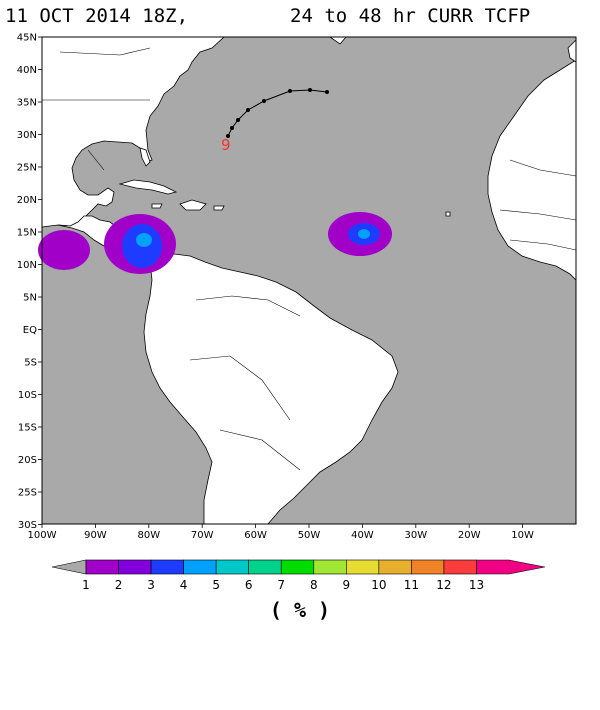 This screenshot has height=710, width=600. Describe the element at coordinates (27, 525) in the screenshot. I see `lat-label: 30S` at that location.